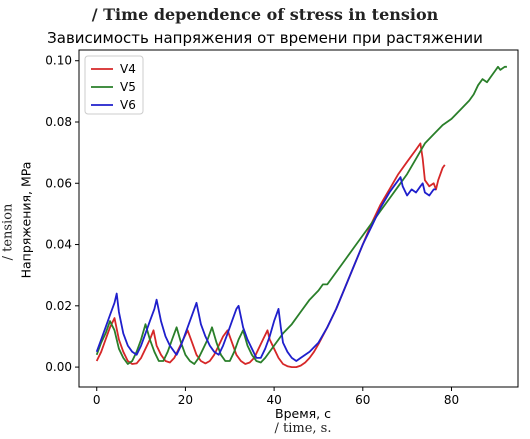  I want to click on y-tick-label: 0.10, so click(58, 61).